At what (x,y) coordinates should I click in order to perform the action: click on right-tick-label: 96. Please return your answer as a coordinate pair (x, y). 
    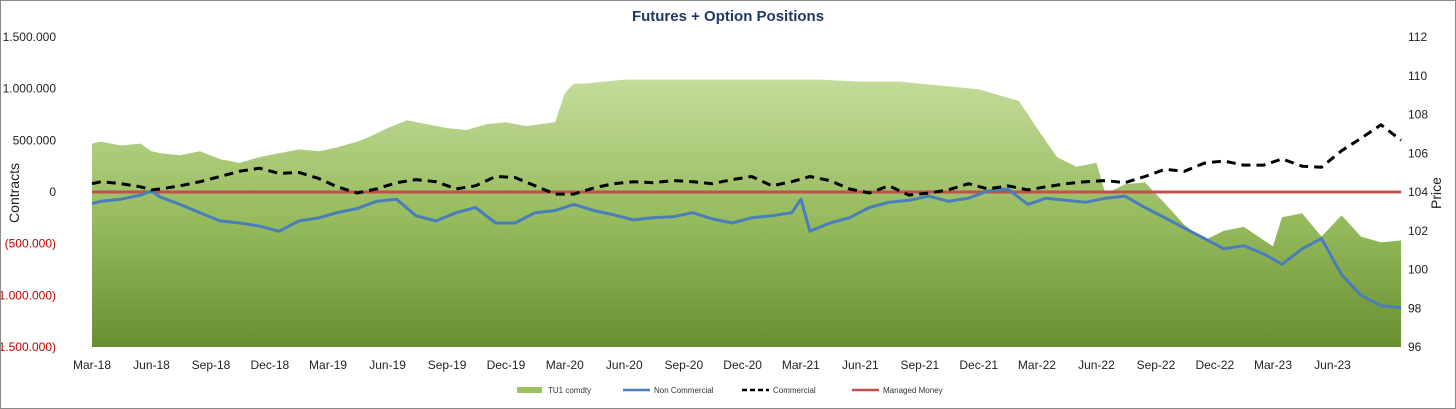
    Looking at the image, I should click on (1415, 347).